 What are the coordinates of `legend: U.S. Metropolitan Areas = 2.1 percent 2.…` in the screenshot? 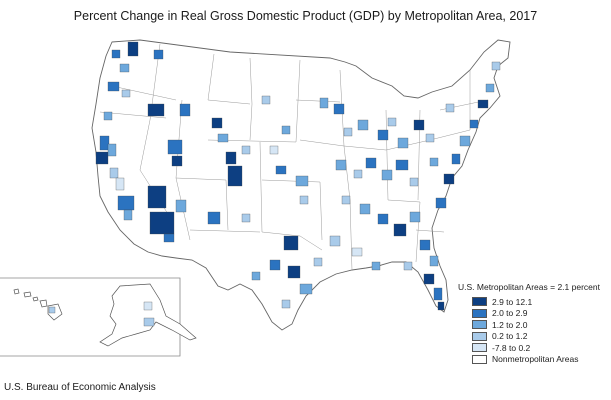 It's located at (533, 323).